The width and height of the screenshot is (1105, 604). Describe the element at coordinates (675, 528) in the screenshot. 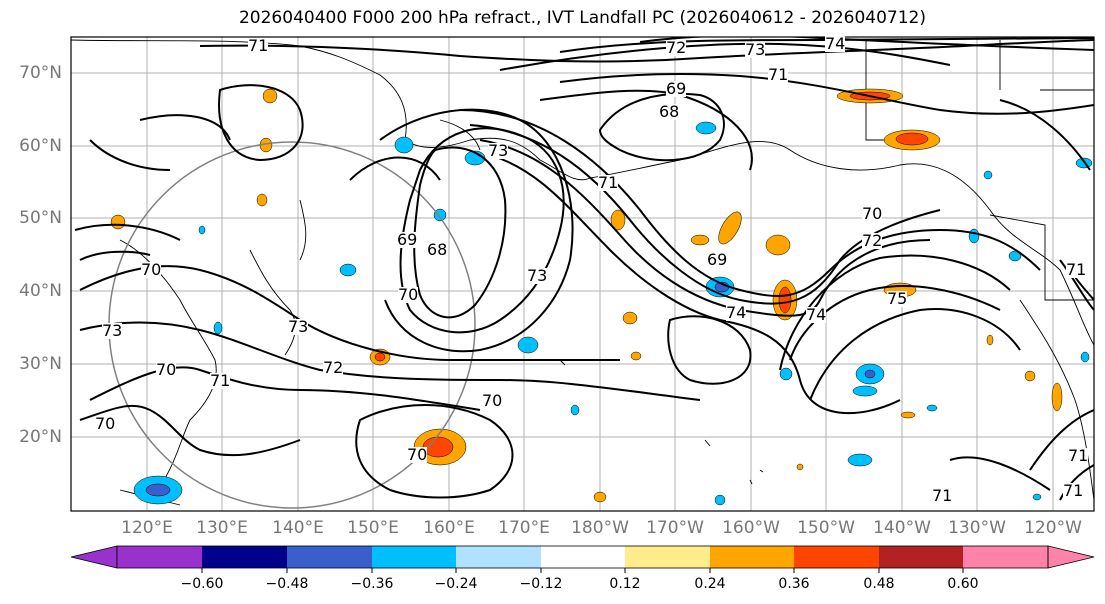

I see `lon-label: 170°W` at that location.